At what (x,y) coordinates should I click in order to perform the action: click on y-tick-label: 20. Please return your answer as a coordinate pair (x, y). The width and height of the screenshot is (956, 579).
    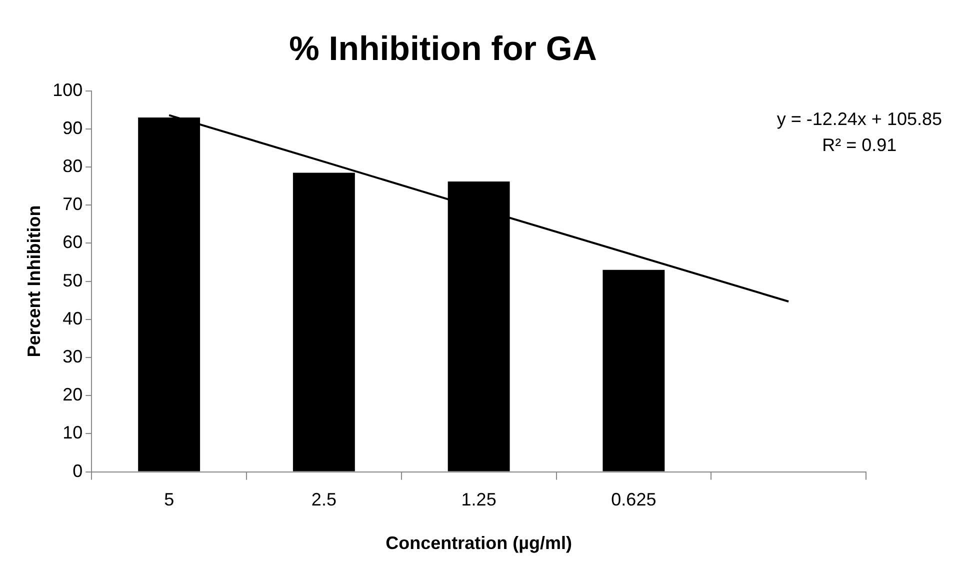
    Looking at the image, I should click on (72, 394).